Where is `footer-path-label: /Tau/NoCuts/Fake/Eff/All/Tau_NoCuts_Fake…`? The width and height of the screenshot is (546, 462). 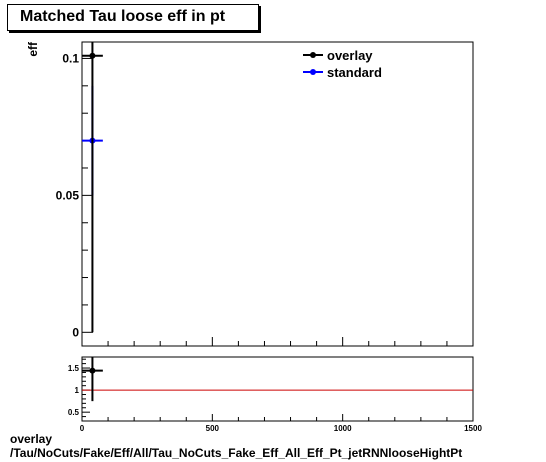
footer-path-label: /Tau/NoCuts/Fake/Eff/All/Tau_NoCuts_Fake… is located at coordinates (236, 453).